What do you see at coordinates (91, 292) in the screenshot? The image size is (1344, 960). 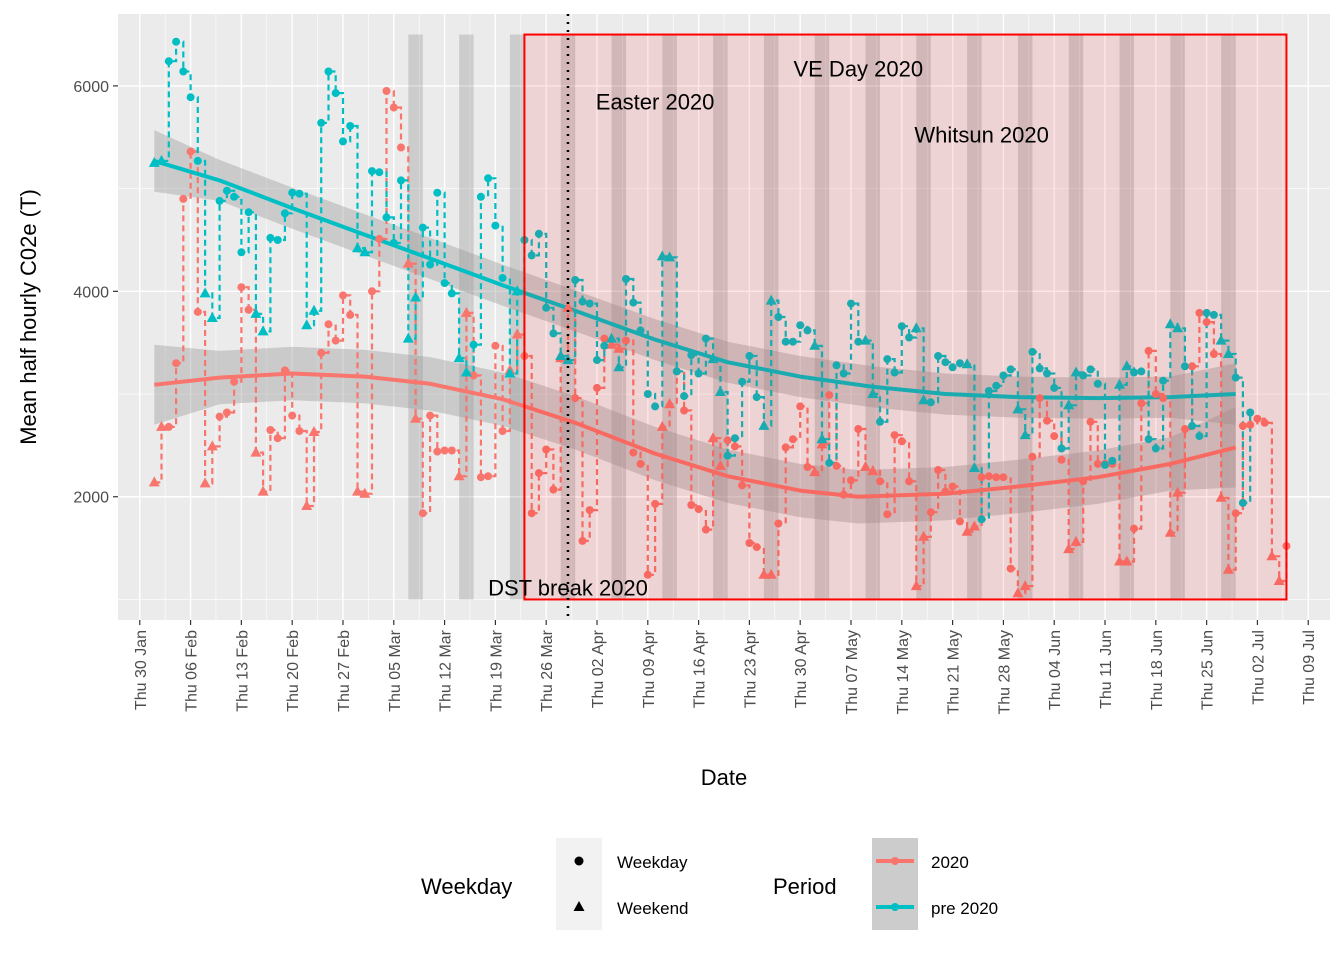 I see `y-tick-label: 4000` at bounding box center [91, 292].